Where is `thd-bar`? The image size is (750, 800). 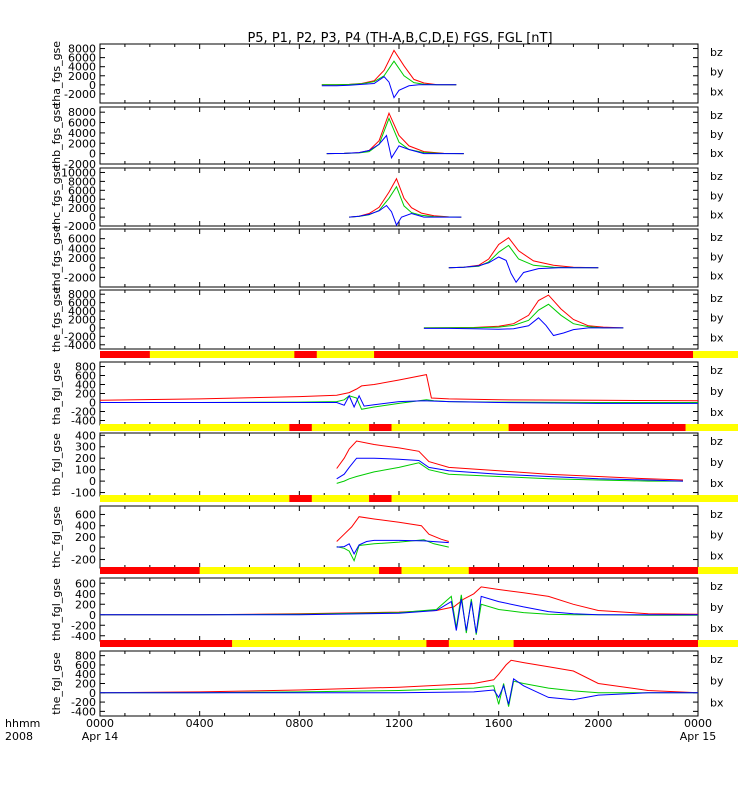
thd-bar is located at coordinates (419, 570).